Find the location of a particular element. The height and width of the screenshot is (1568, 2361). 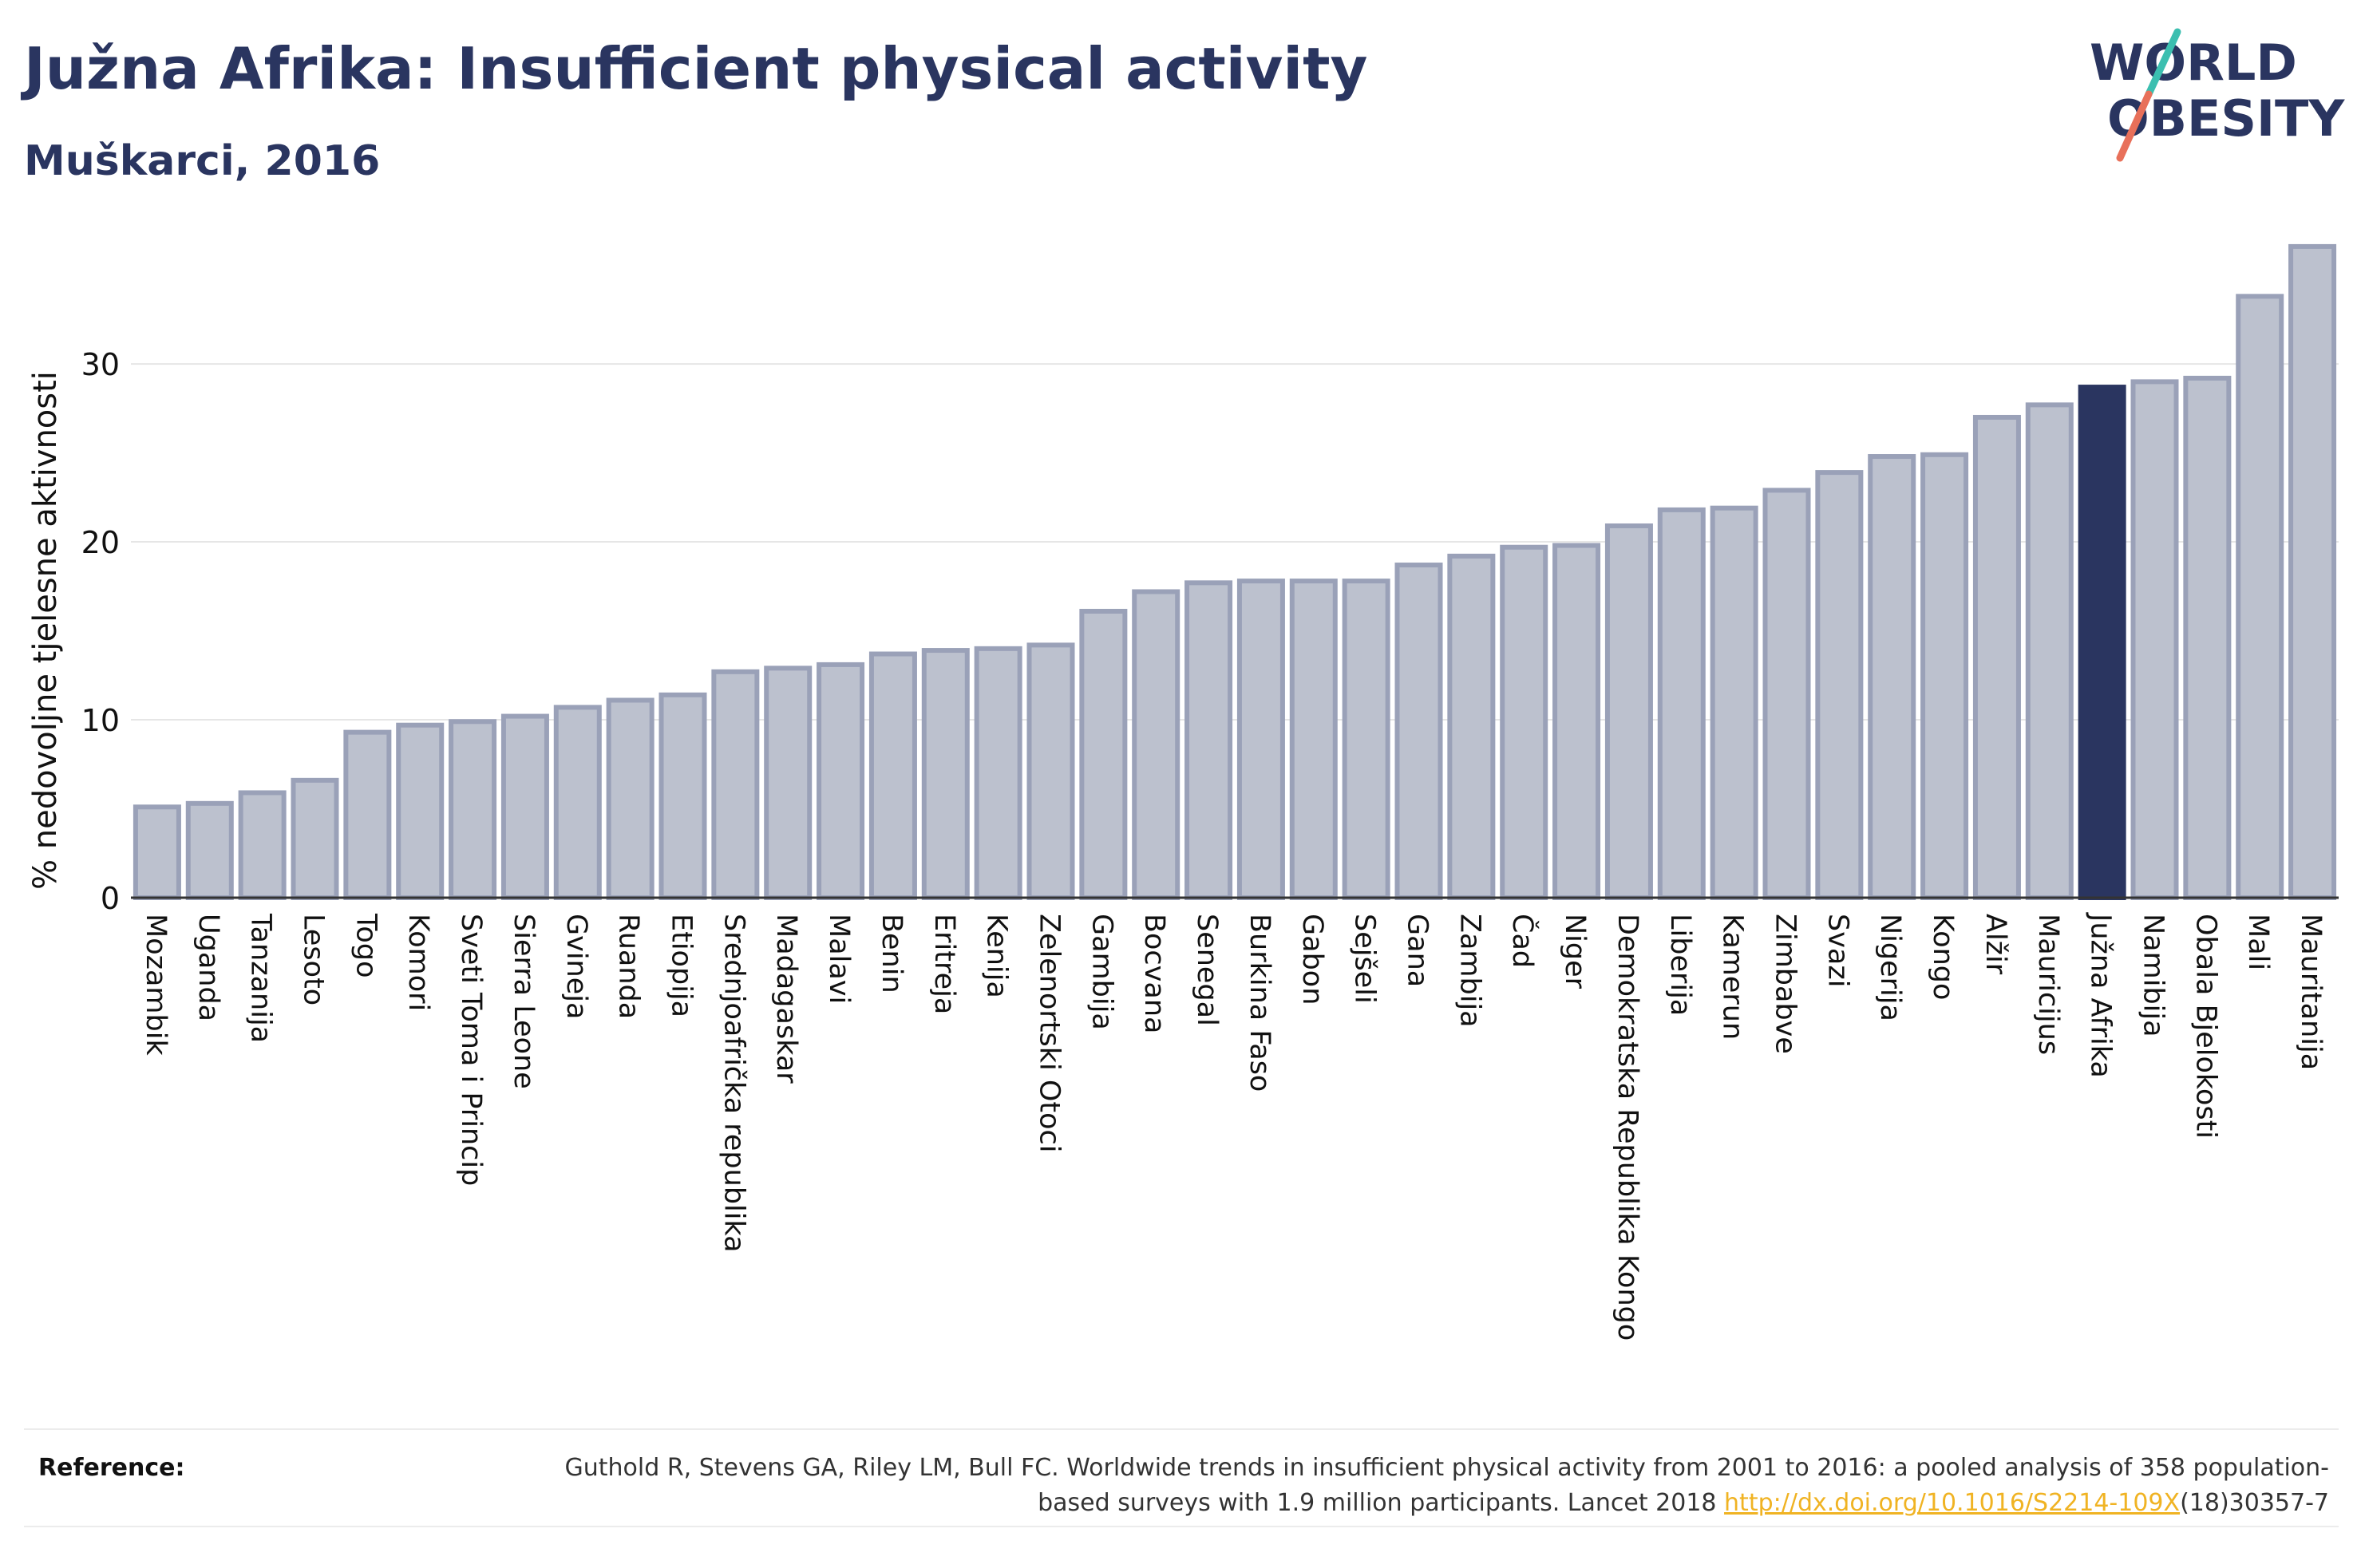

x-tick-label: Obala Bjelokosti is located at coordinates (2205, 1026).